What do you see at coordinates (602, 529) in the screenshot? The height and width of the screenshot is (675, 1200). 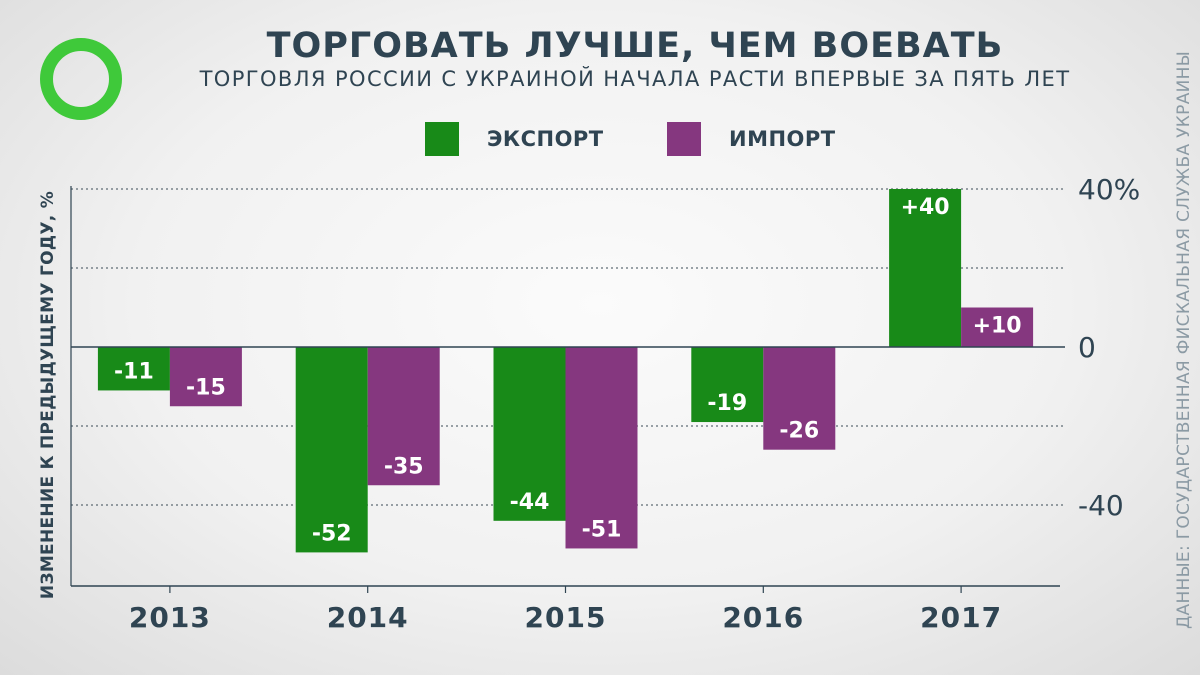 I see `data-label: -51` at bounding box center [602, 529].